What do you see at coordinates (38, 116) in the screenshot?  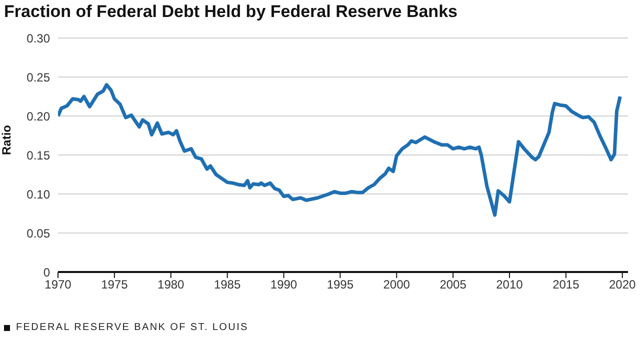 I see `y-tick-label: 0.20` at bounding box center [38, 116].